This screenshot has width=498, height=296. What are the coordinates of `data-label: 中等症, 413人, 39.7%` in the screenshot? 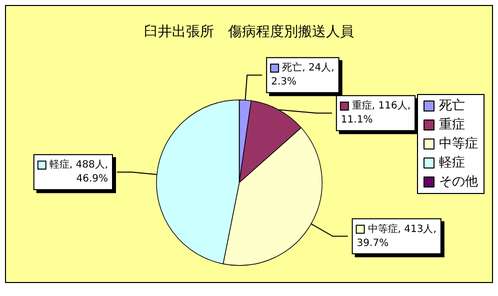 It's located at (396, 235).